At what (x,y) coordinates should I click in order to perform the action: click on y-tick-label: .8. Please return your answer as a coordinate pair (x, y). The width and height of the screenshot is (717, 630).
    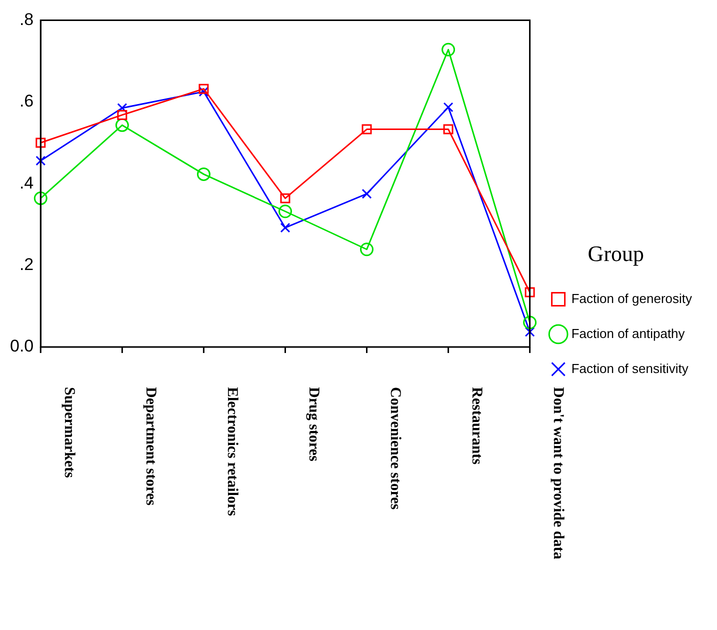
    Looking at the image, I should click on (26, 19).